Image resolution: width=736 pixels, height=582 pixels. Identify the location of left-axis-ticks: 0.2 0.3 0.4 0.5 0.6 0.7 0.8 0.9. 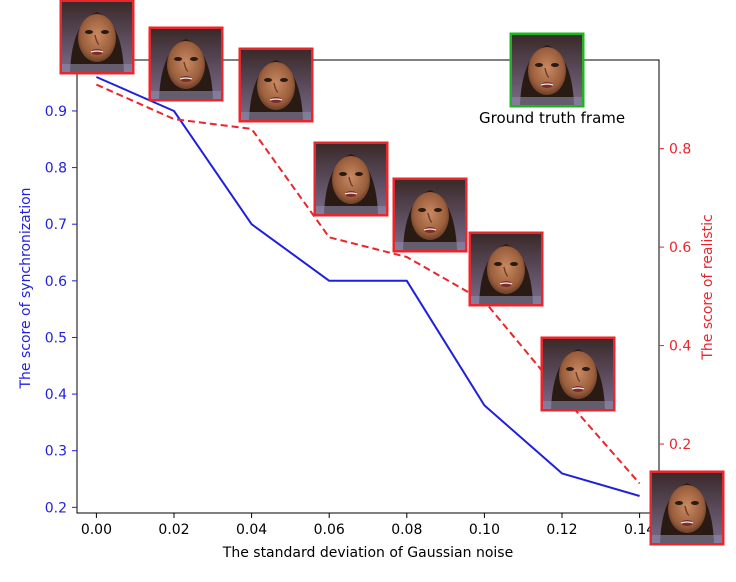
(61, 310).